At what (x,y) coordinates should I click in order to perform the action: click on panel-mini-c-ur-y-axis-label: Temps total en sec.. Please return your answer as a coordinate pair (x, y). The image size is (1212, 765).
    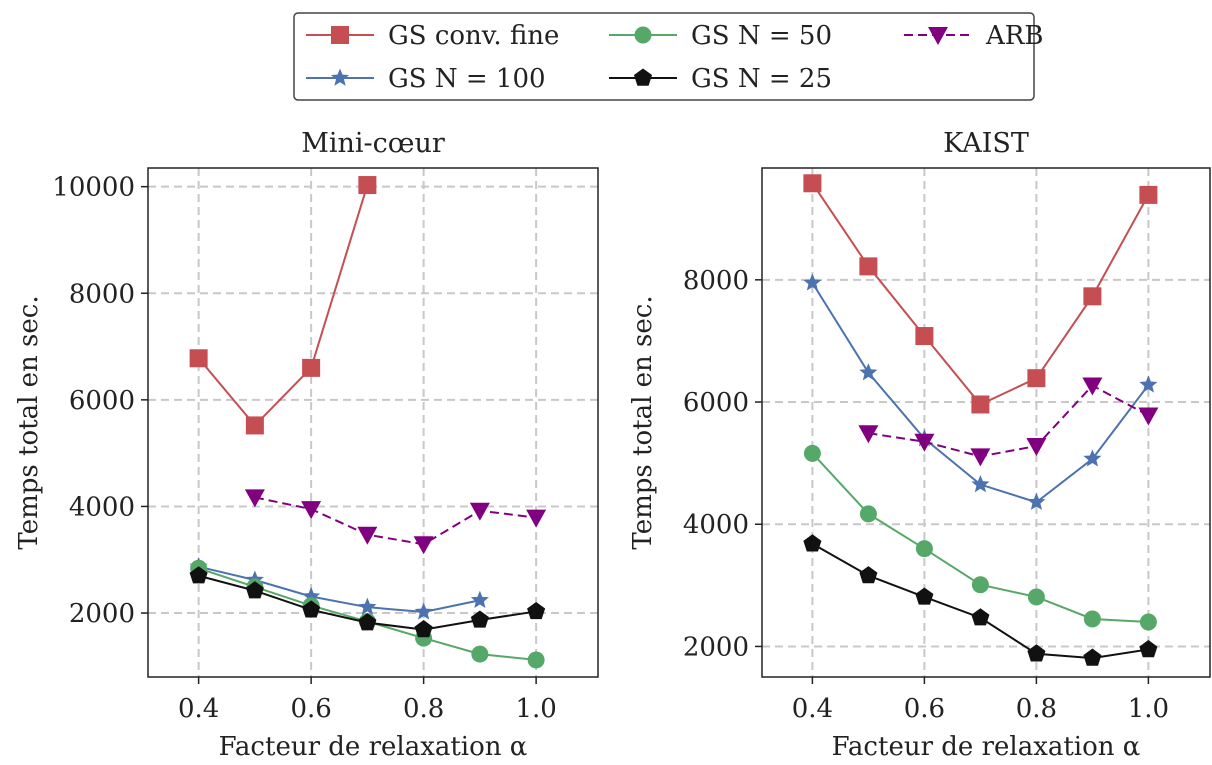
    Looking at the image, I should click on (29, 422).